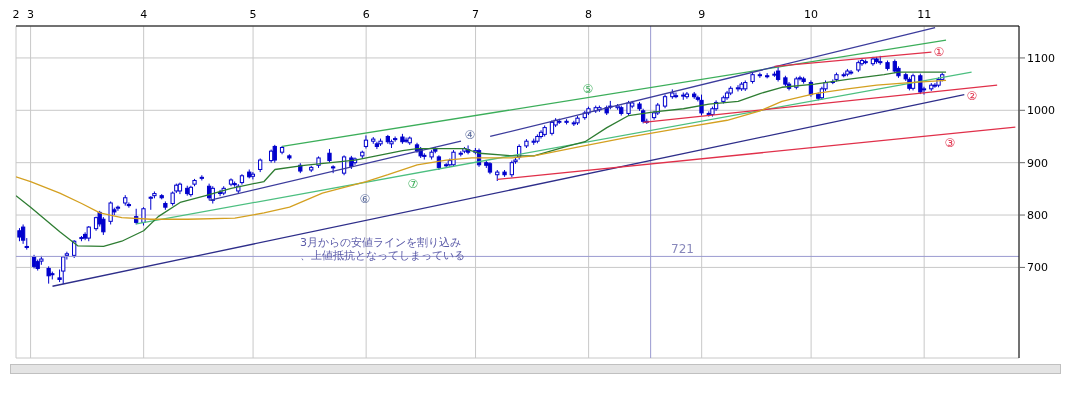  What do you see at coordinates (470, 134) in the screenshot?
I see `annotation: ④` at bounding box center [470, 134].